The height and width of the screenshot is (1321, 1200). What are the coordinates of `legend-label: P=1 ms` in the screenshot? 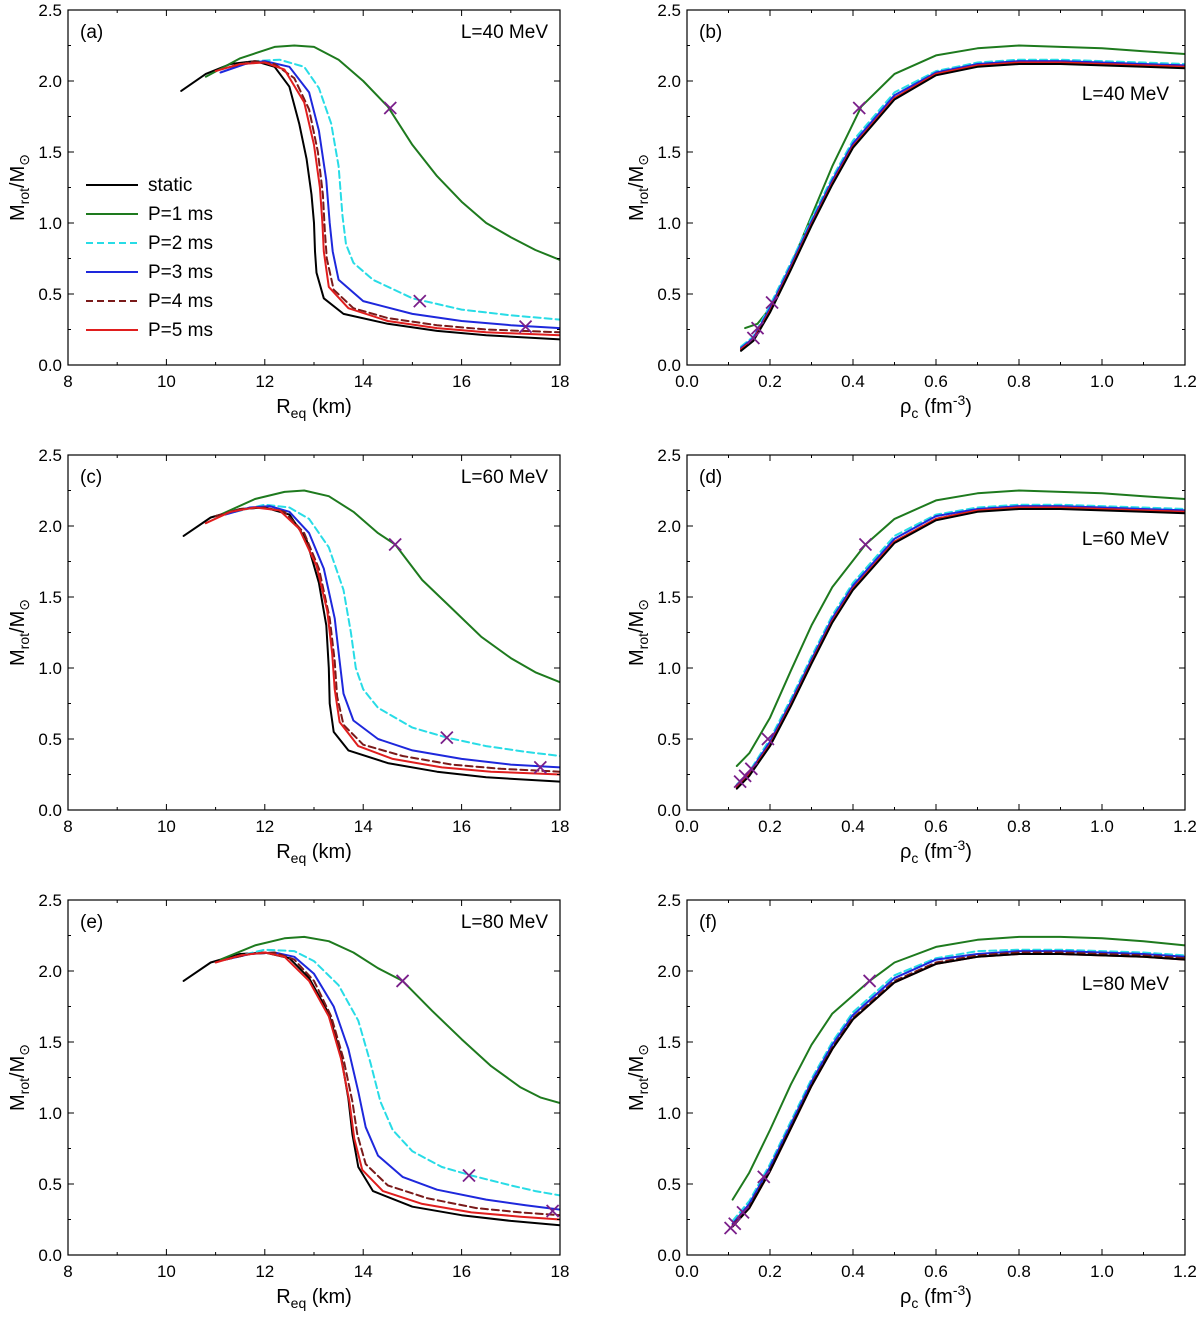 It's located at (180, 214).